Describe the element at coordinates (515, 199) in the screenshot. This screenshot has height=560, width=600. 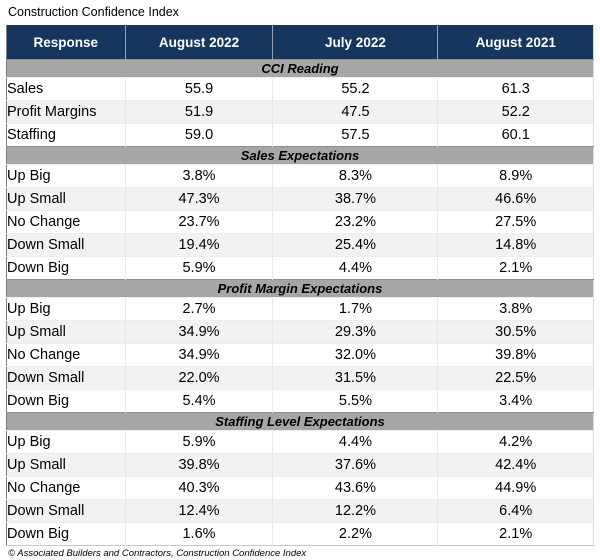
I see `value-cell: 46.6%` at that location.